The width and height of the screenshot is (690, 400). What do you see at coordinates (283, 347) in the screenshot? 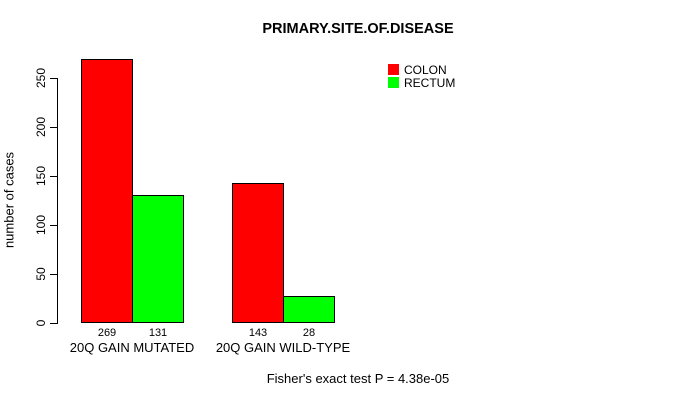
I see `group-label-2: 20Q GAIN WILD-TYPE` at bounding box center [283, 347].